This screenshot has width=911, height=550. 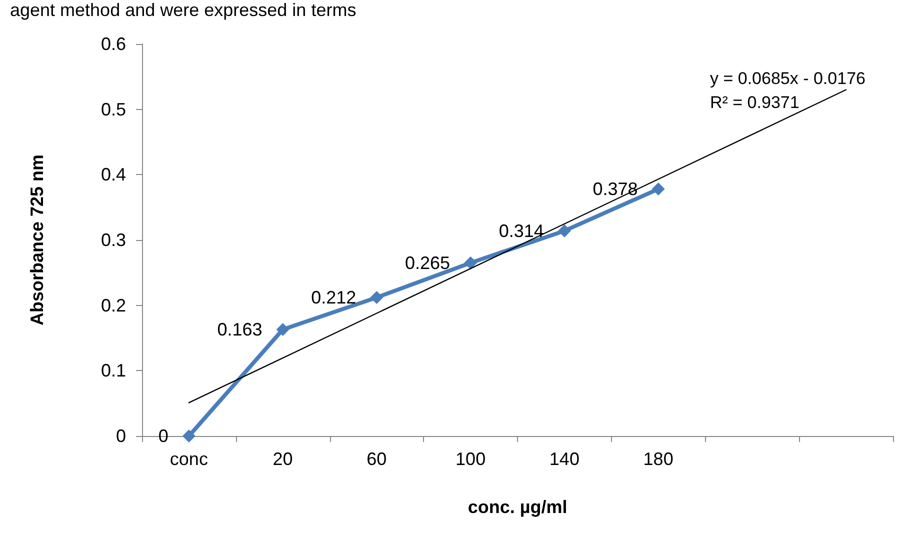 I want to click on y-tick-label: 0.6, so click(x=113, y=44).